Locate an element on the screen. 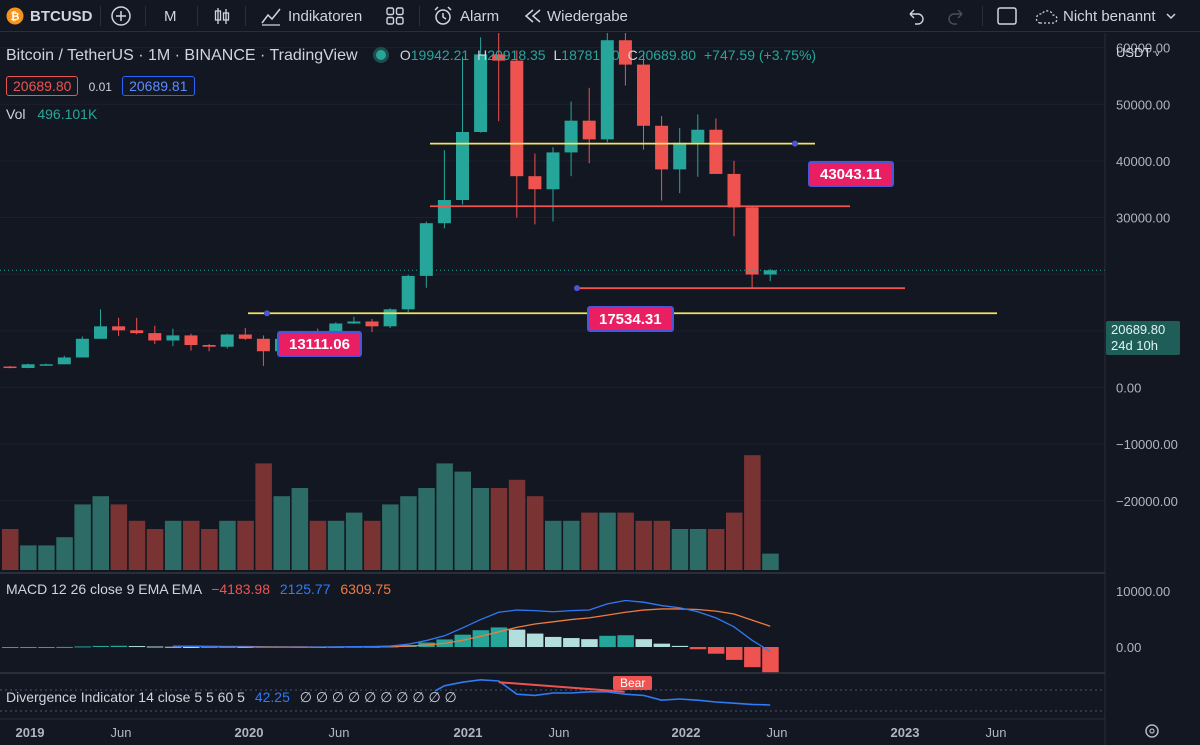 The width and height of the screenshot is (1200, 745). chart-type-button is located at coordinates (222, 16).